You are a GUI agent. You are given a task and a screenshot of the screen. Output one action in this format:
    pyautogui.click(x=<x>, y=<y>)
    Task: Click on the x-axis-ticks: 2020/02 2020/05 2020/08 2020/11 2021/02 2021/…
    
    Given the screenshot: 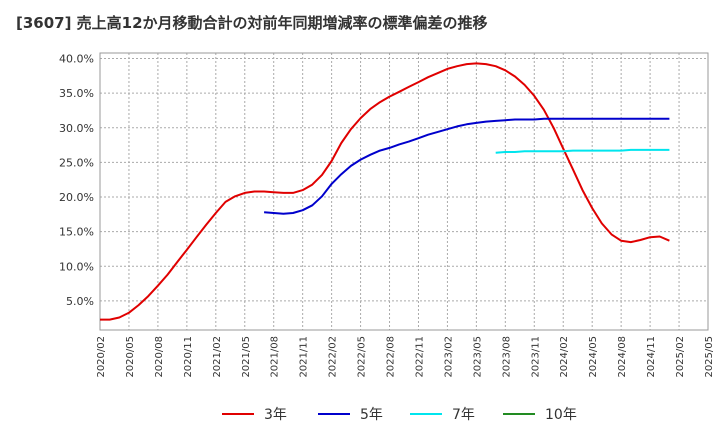 What is the action you would take?
    pyautogui.click(x=405, y=357)
    